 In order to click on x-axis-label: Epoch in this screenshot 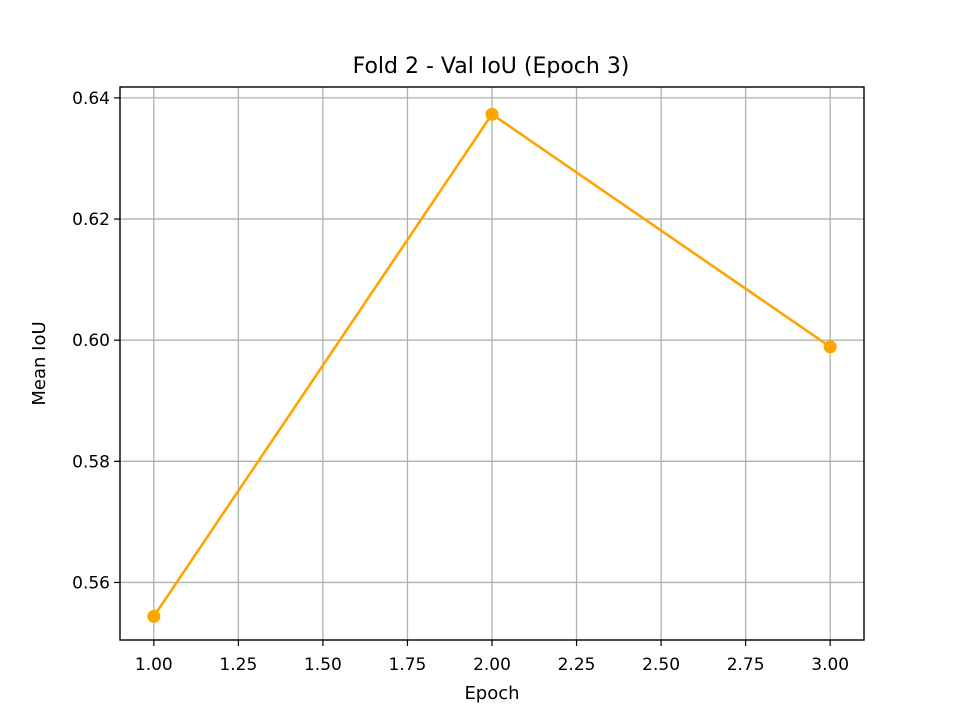, I will do `click(491, 693)`.